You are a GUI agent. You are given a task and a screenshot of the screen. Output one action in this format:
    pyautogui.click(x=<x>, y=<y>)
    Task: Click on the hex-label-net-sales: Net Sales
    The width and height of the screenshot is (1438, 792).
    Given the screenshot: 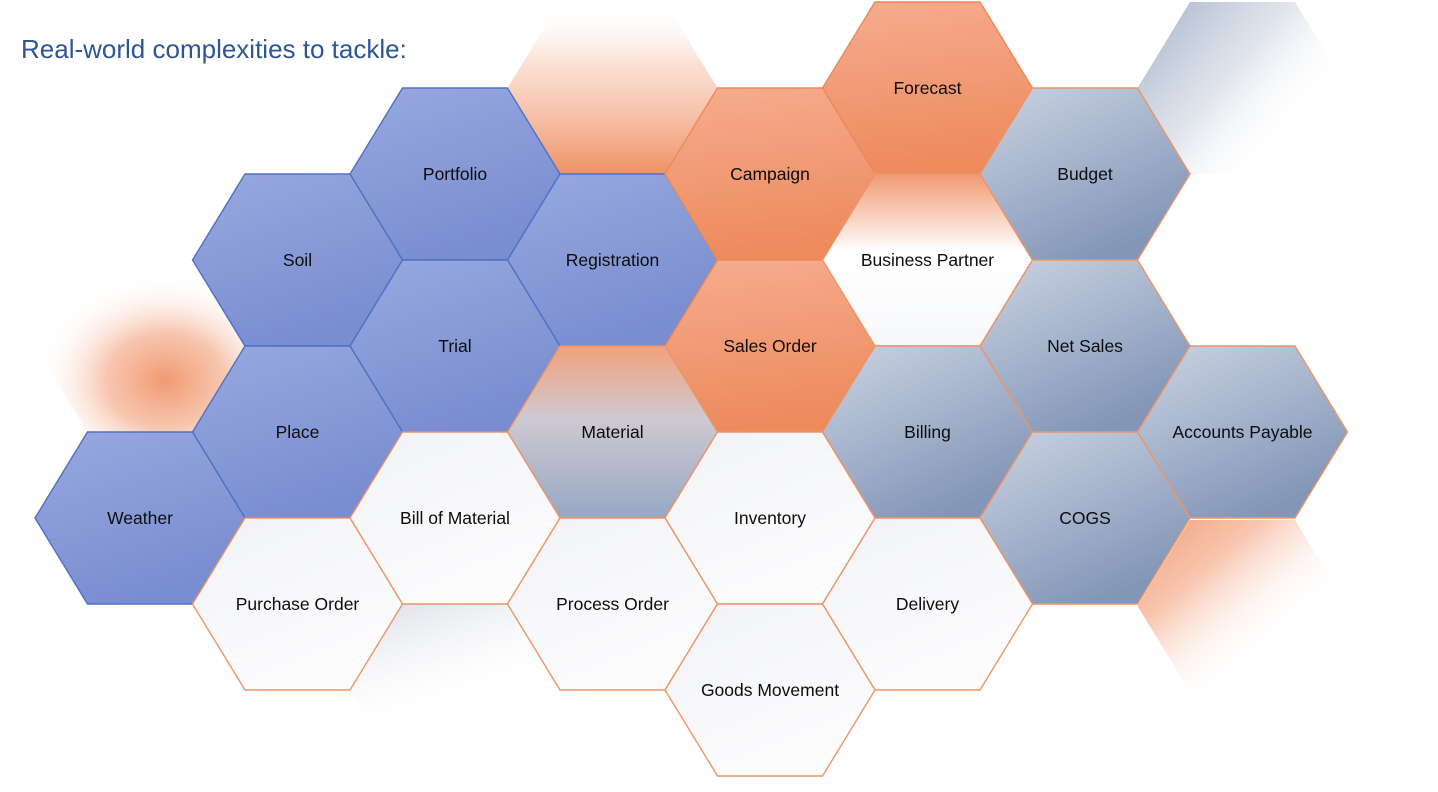 What is the action you would take?
    pyautogui.click(x=1085, y=346)
    